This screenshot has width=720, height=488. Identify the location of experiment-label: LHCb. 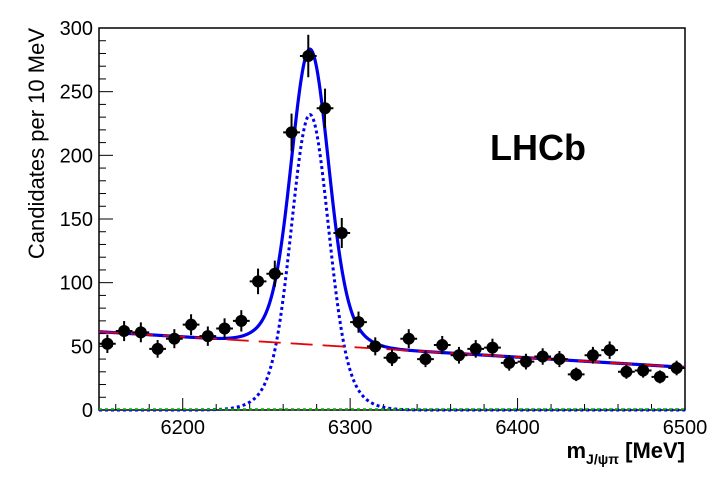
(538, 147).